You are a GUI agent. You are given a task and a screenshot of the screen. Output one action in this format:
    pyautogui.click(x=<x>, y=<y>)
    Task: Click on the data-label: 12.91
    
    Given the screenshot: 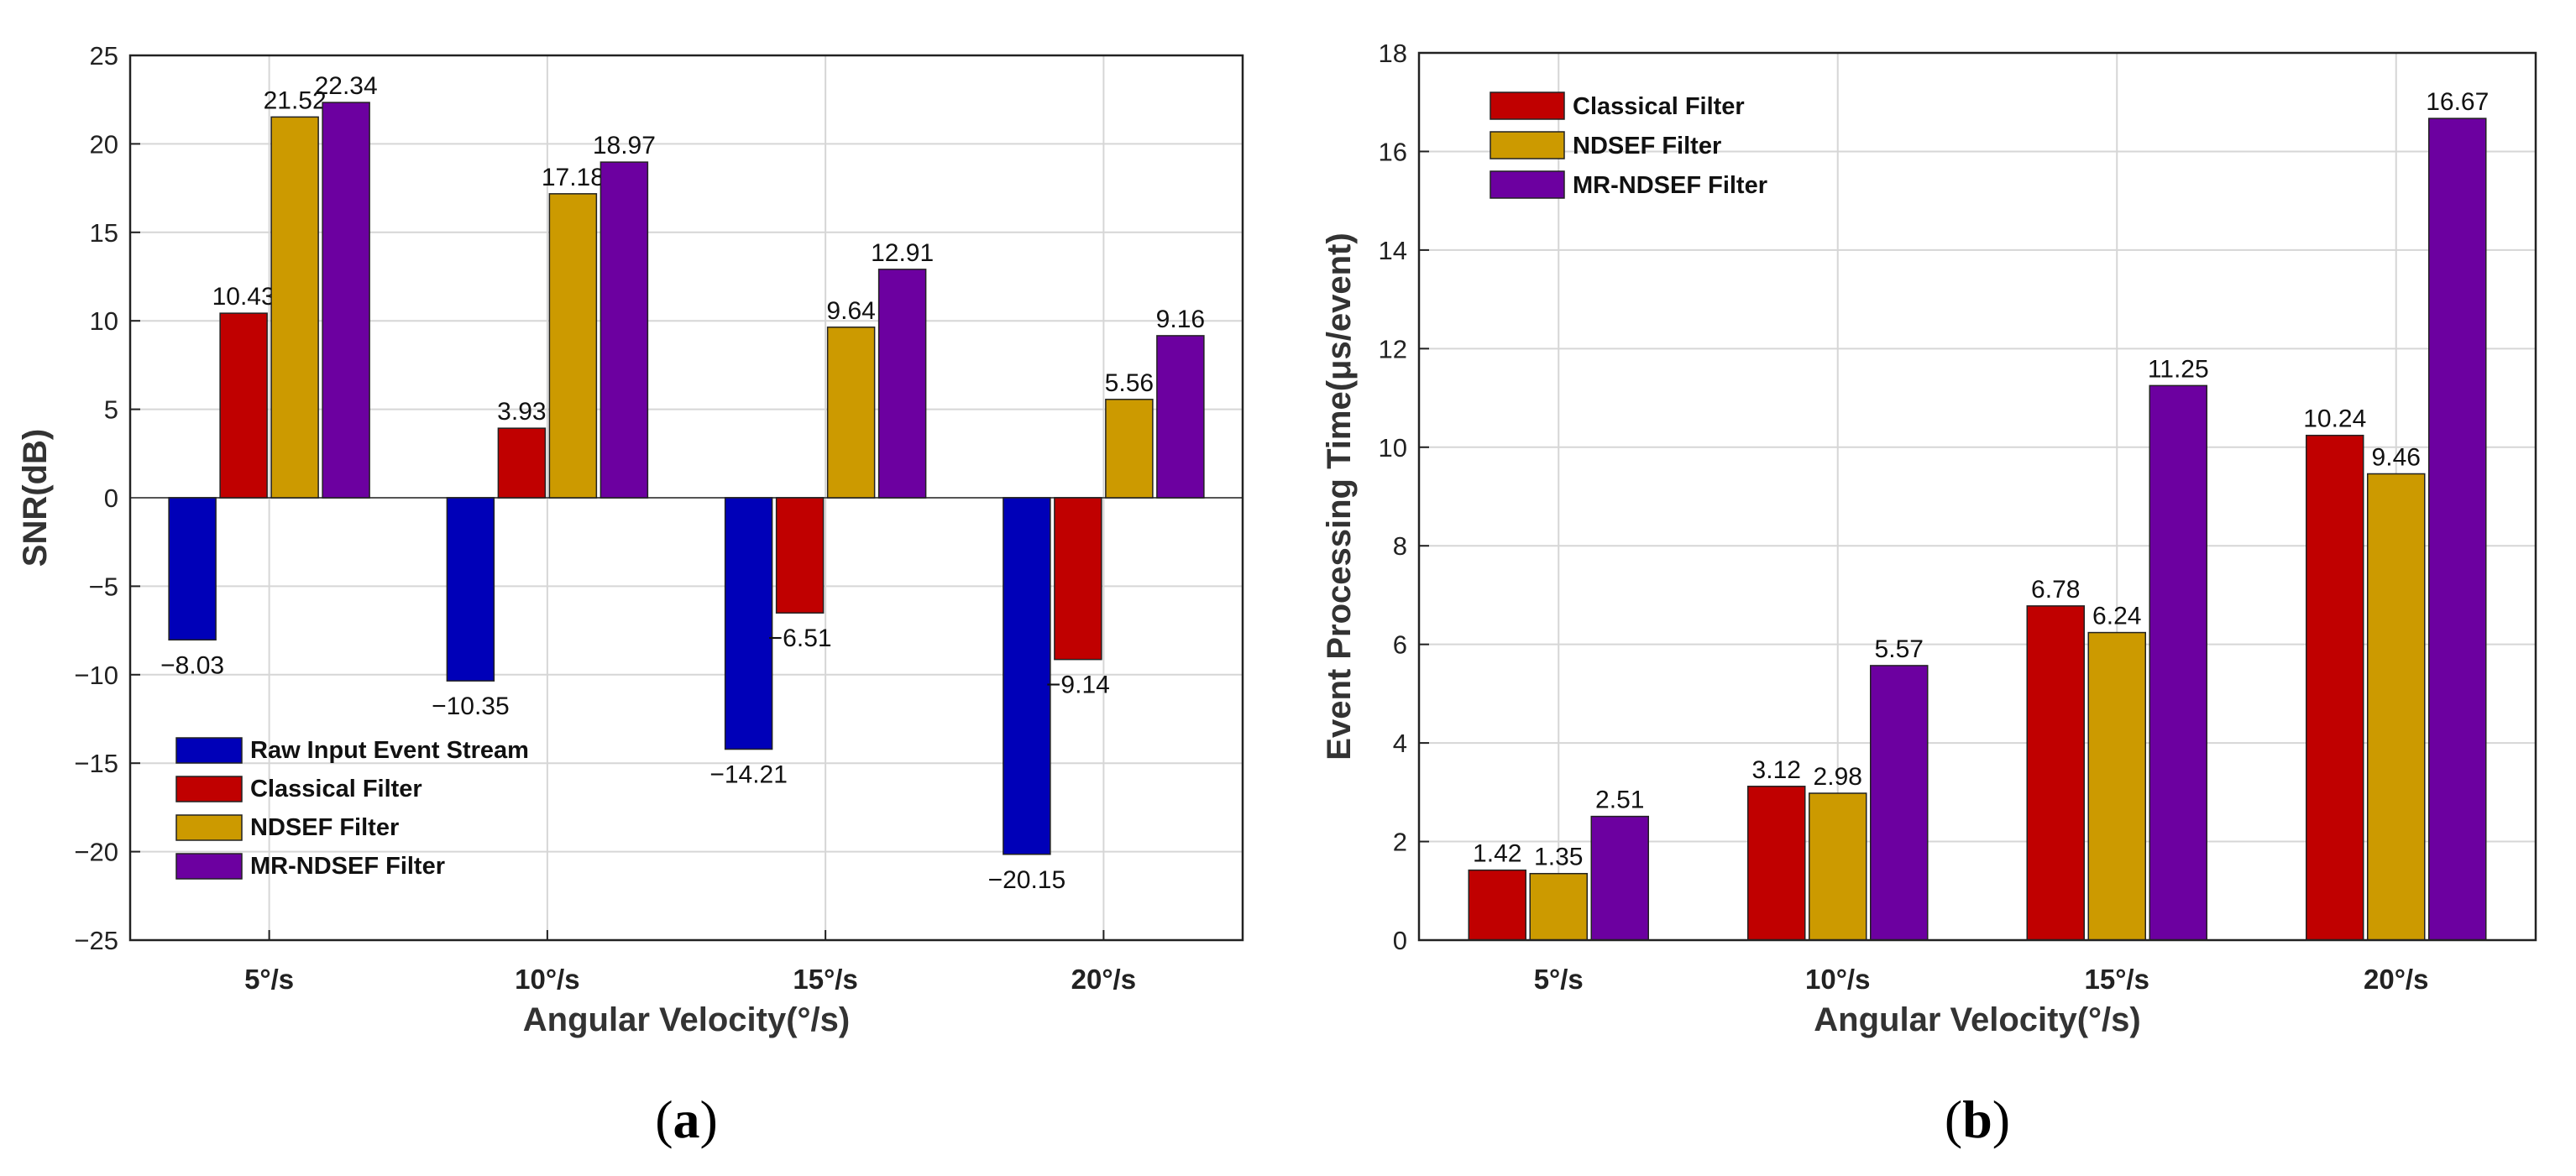 What is the action you would take?
    pyautogui.click(x=903, y=253)
    